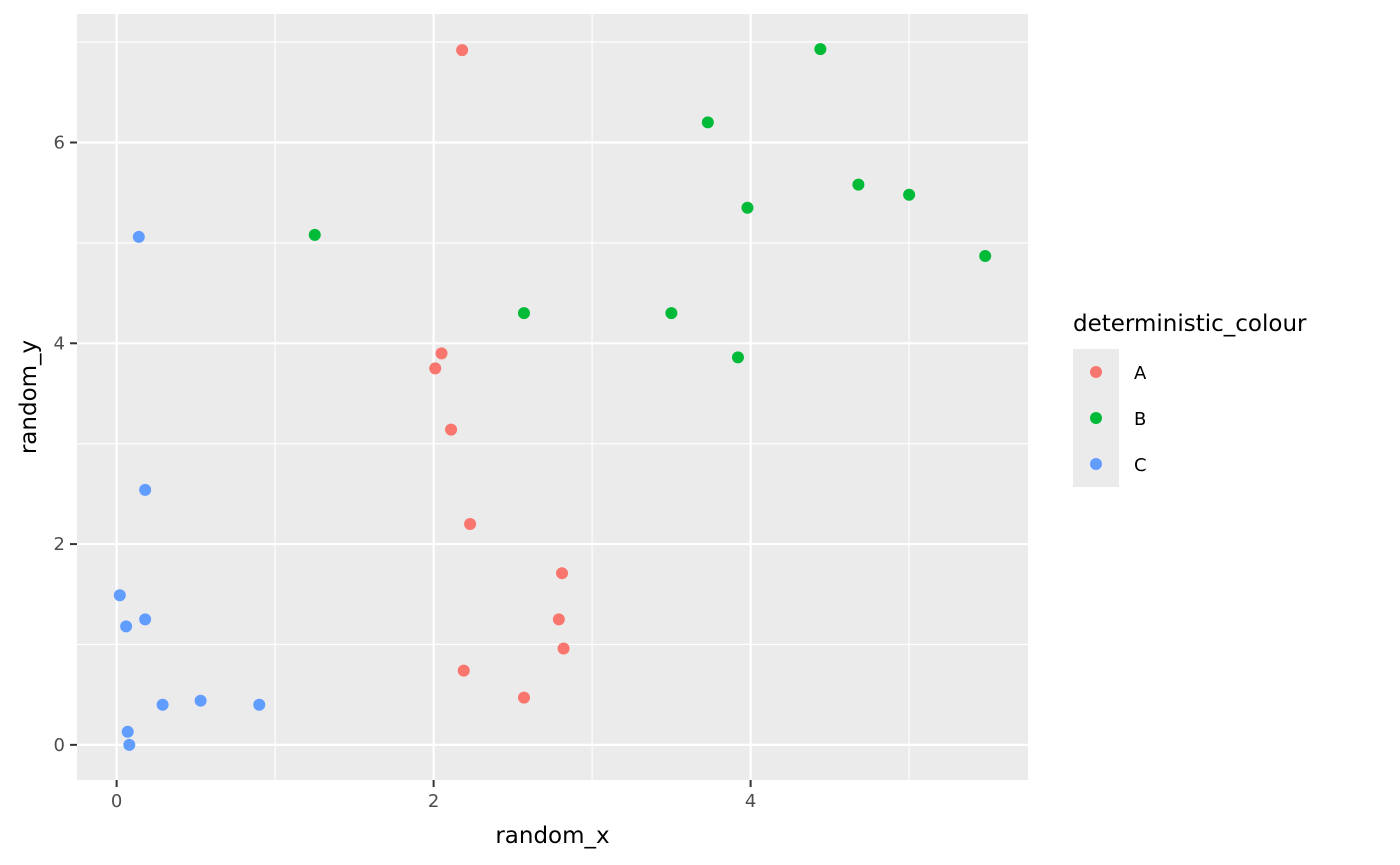  Describe the element at coordinates (750, 801) in the screenshot. I see `x-tick-label: 4` at that location.